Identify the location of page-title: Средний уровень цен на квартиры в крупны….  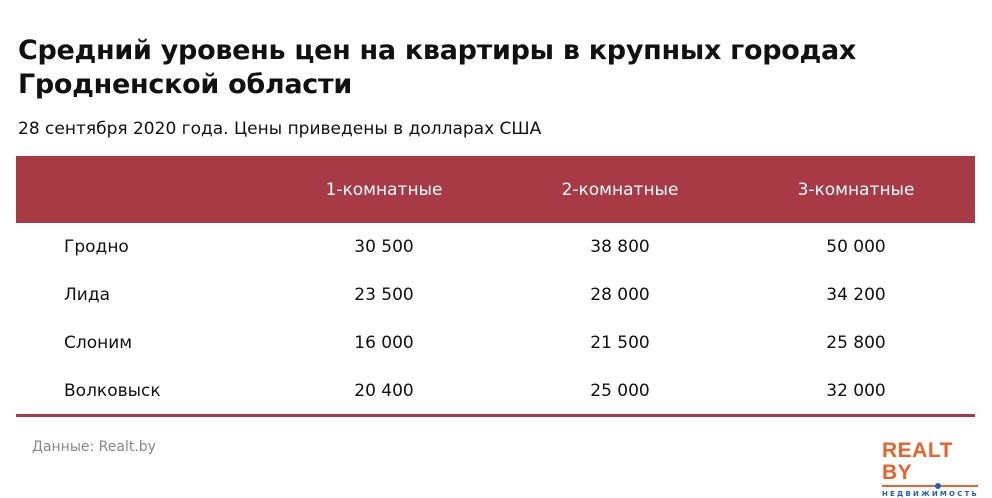
(437, 67).